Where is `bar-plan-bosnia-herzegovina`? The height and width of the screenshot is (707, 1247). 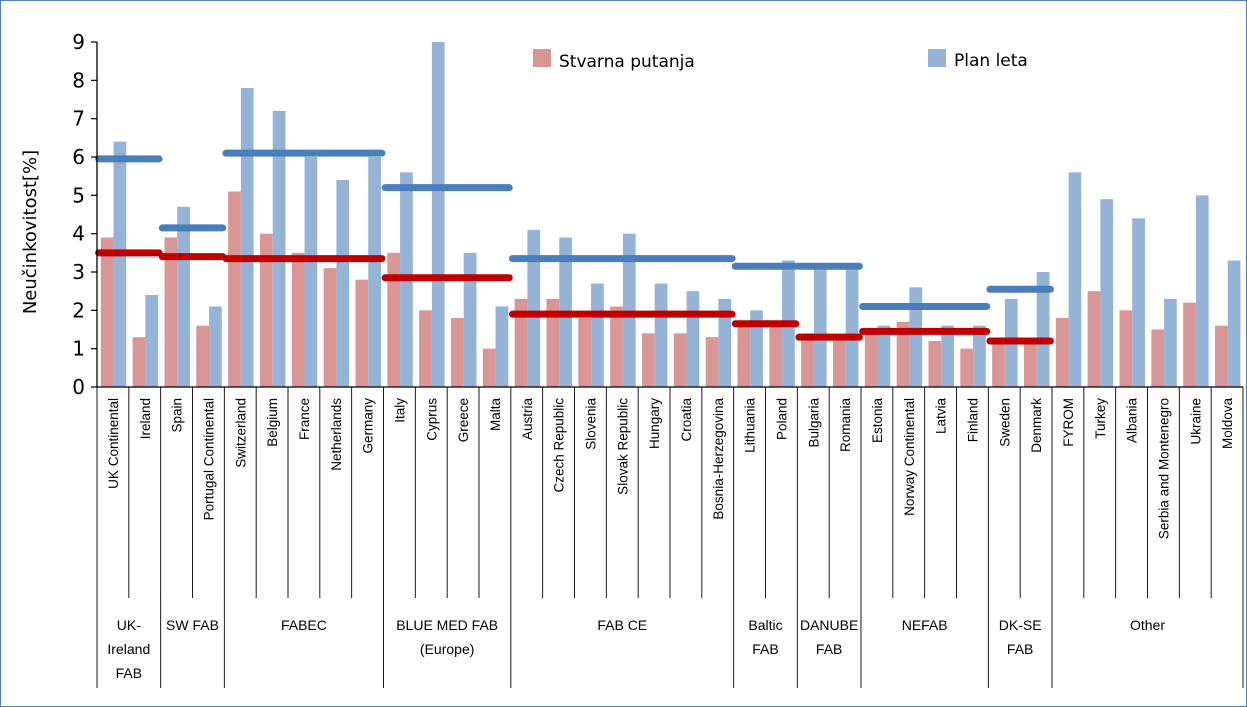
bar-plan-bosnia-herzegovina is located at coordinates (725, 342).